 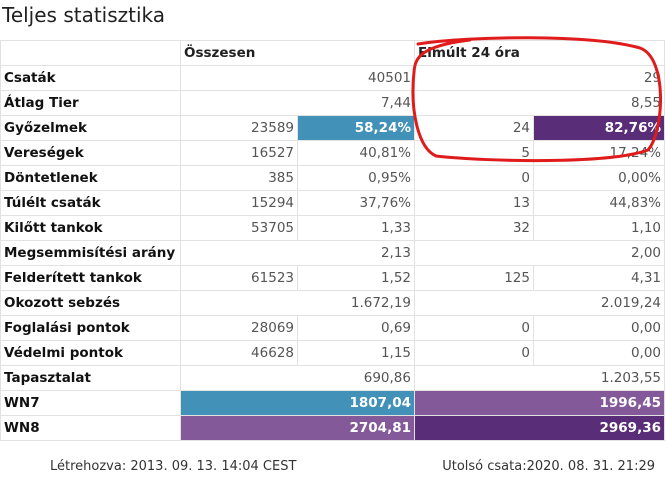 What do you see at coordinates (90, 278) in the screenshot?
I see `row-label: Felderített tankok` at bounding box center [90, 278].